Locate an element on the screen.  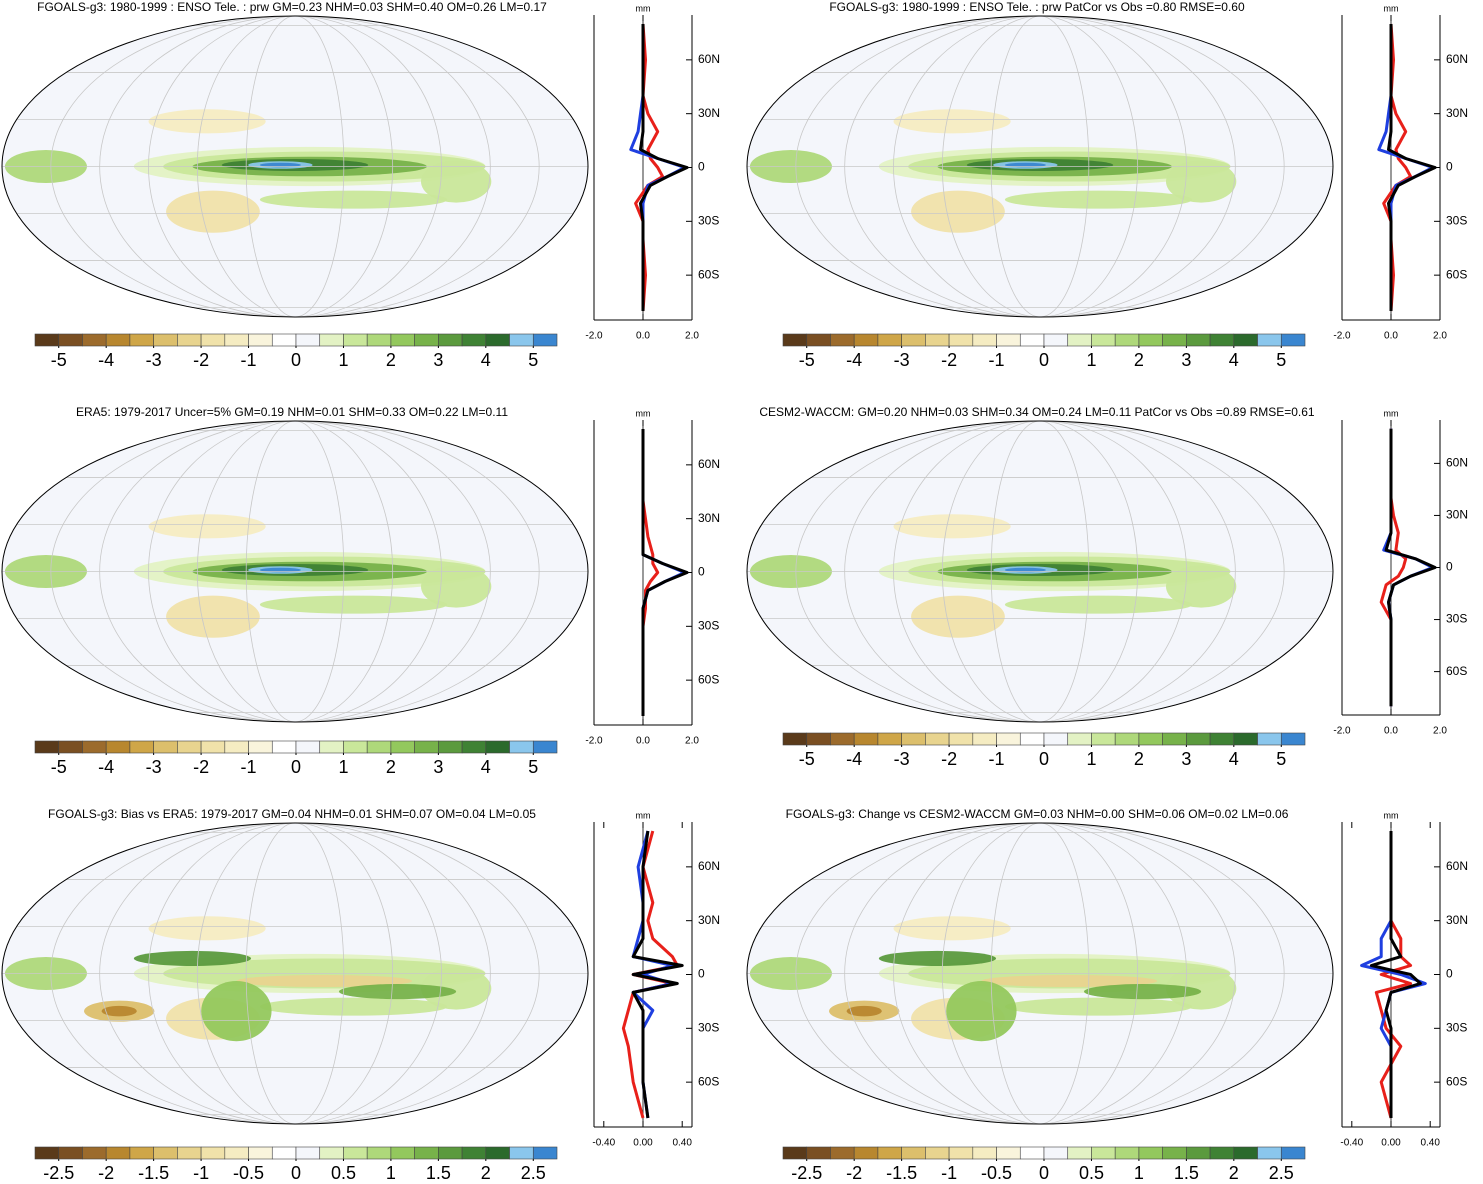
profile-line is located at coordinates (1412, 167).